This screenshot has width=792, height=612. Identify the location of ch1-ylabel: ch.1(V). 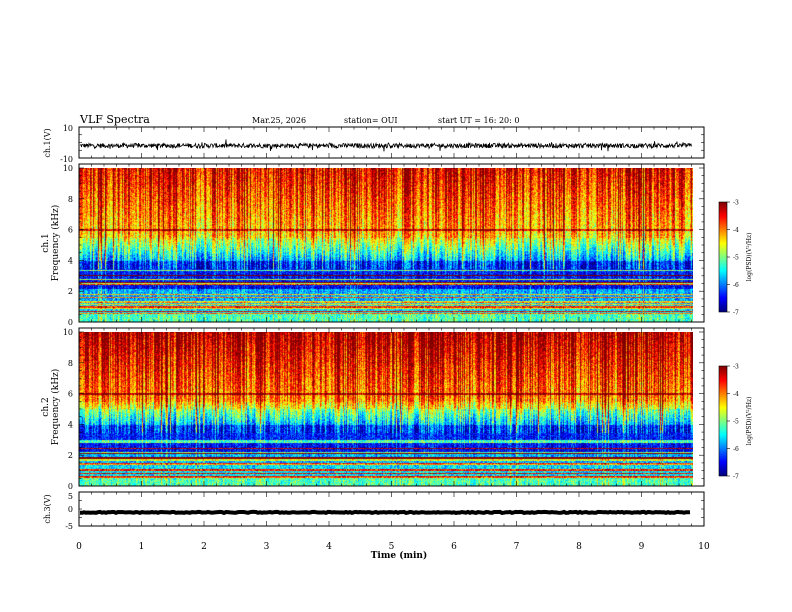
(47, 142).